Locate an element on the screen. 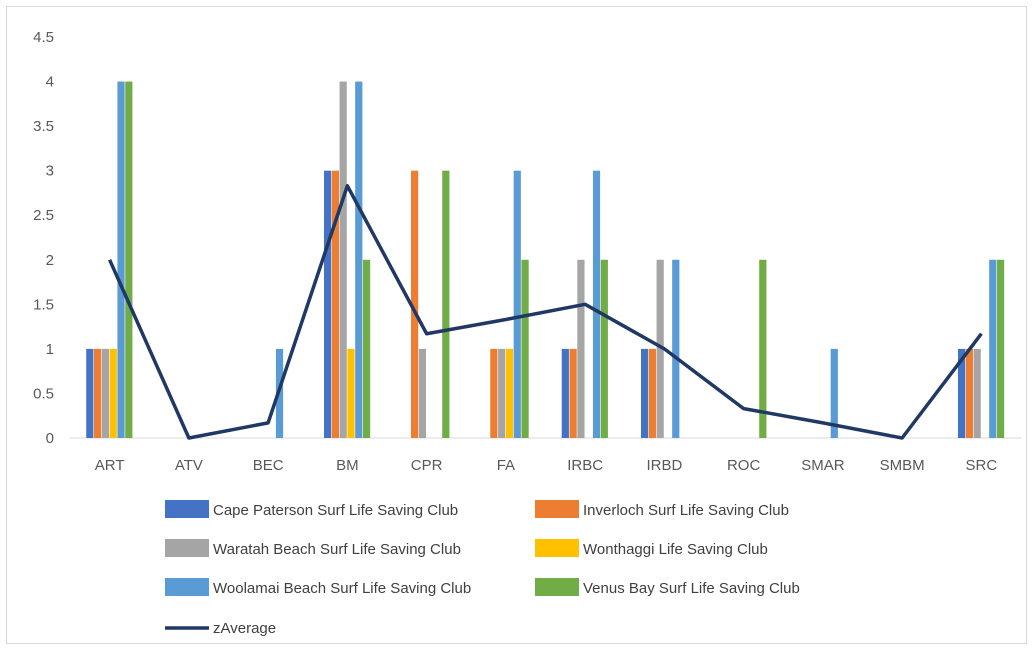 The image size is (1035, 650). legend-label: Woolamai Beach Surf Life Saving Club is located at coordinates (342, 588).